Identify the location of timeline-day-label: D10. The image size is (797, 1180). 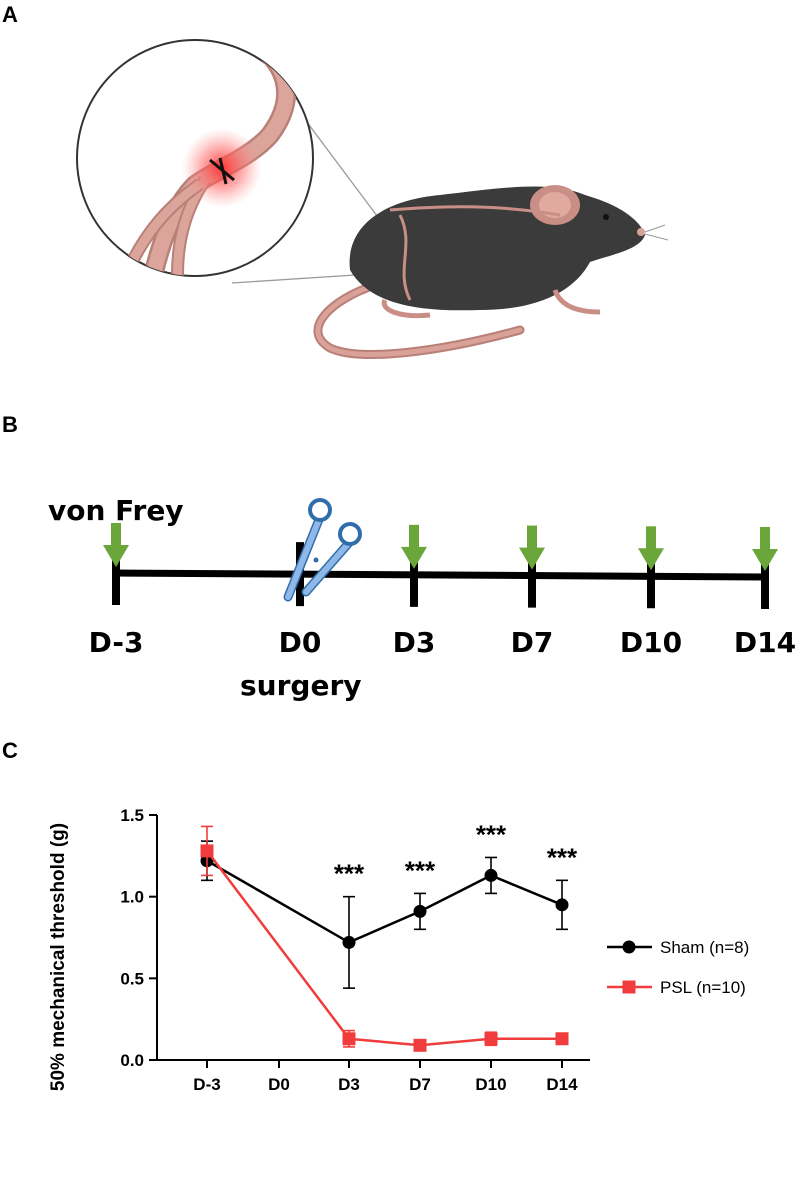
(651, 642).